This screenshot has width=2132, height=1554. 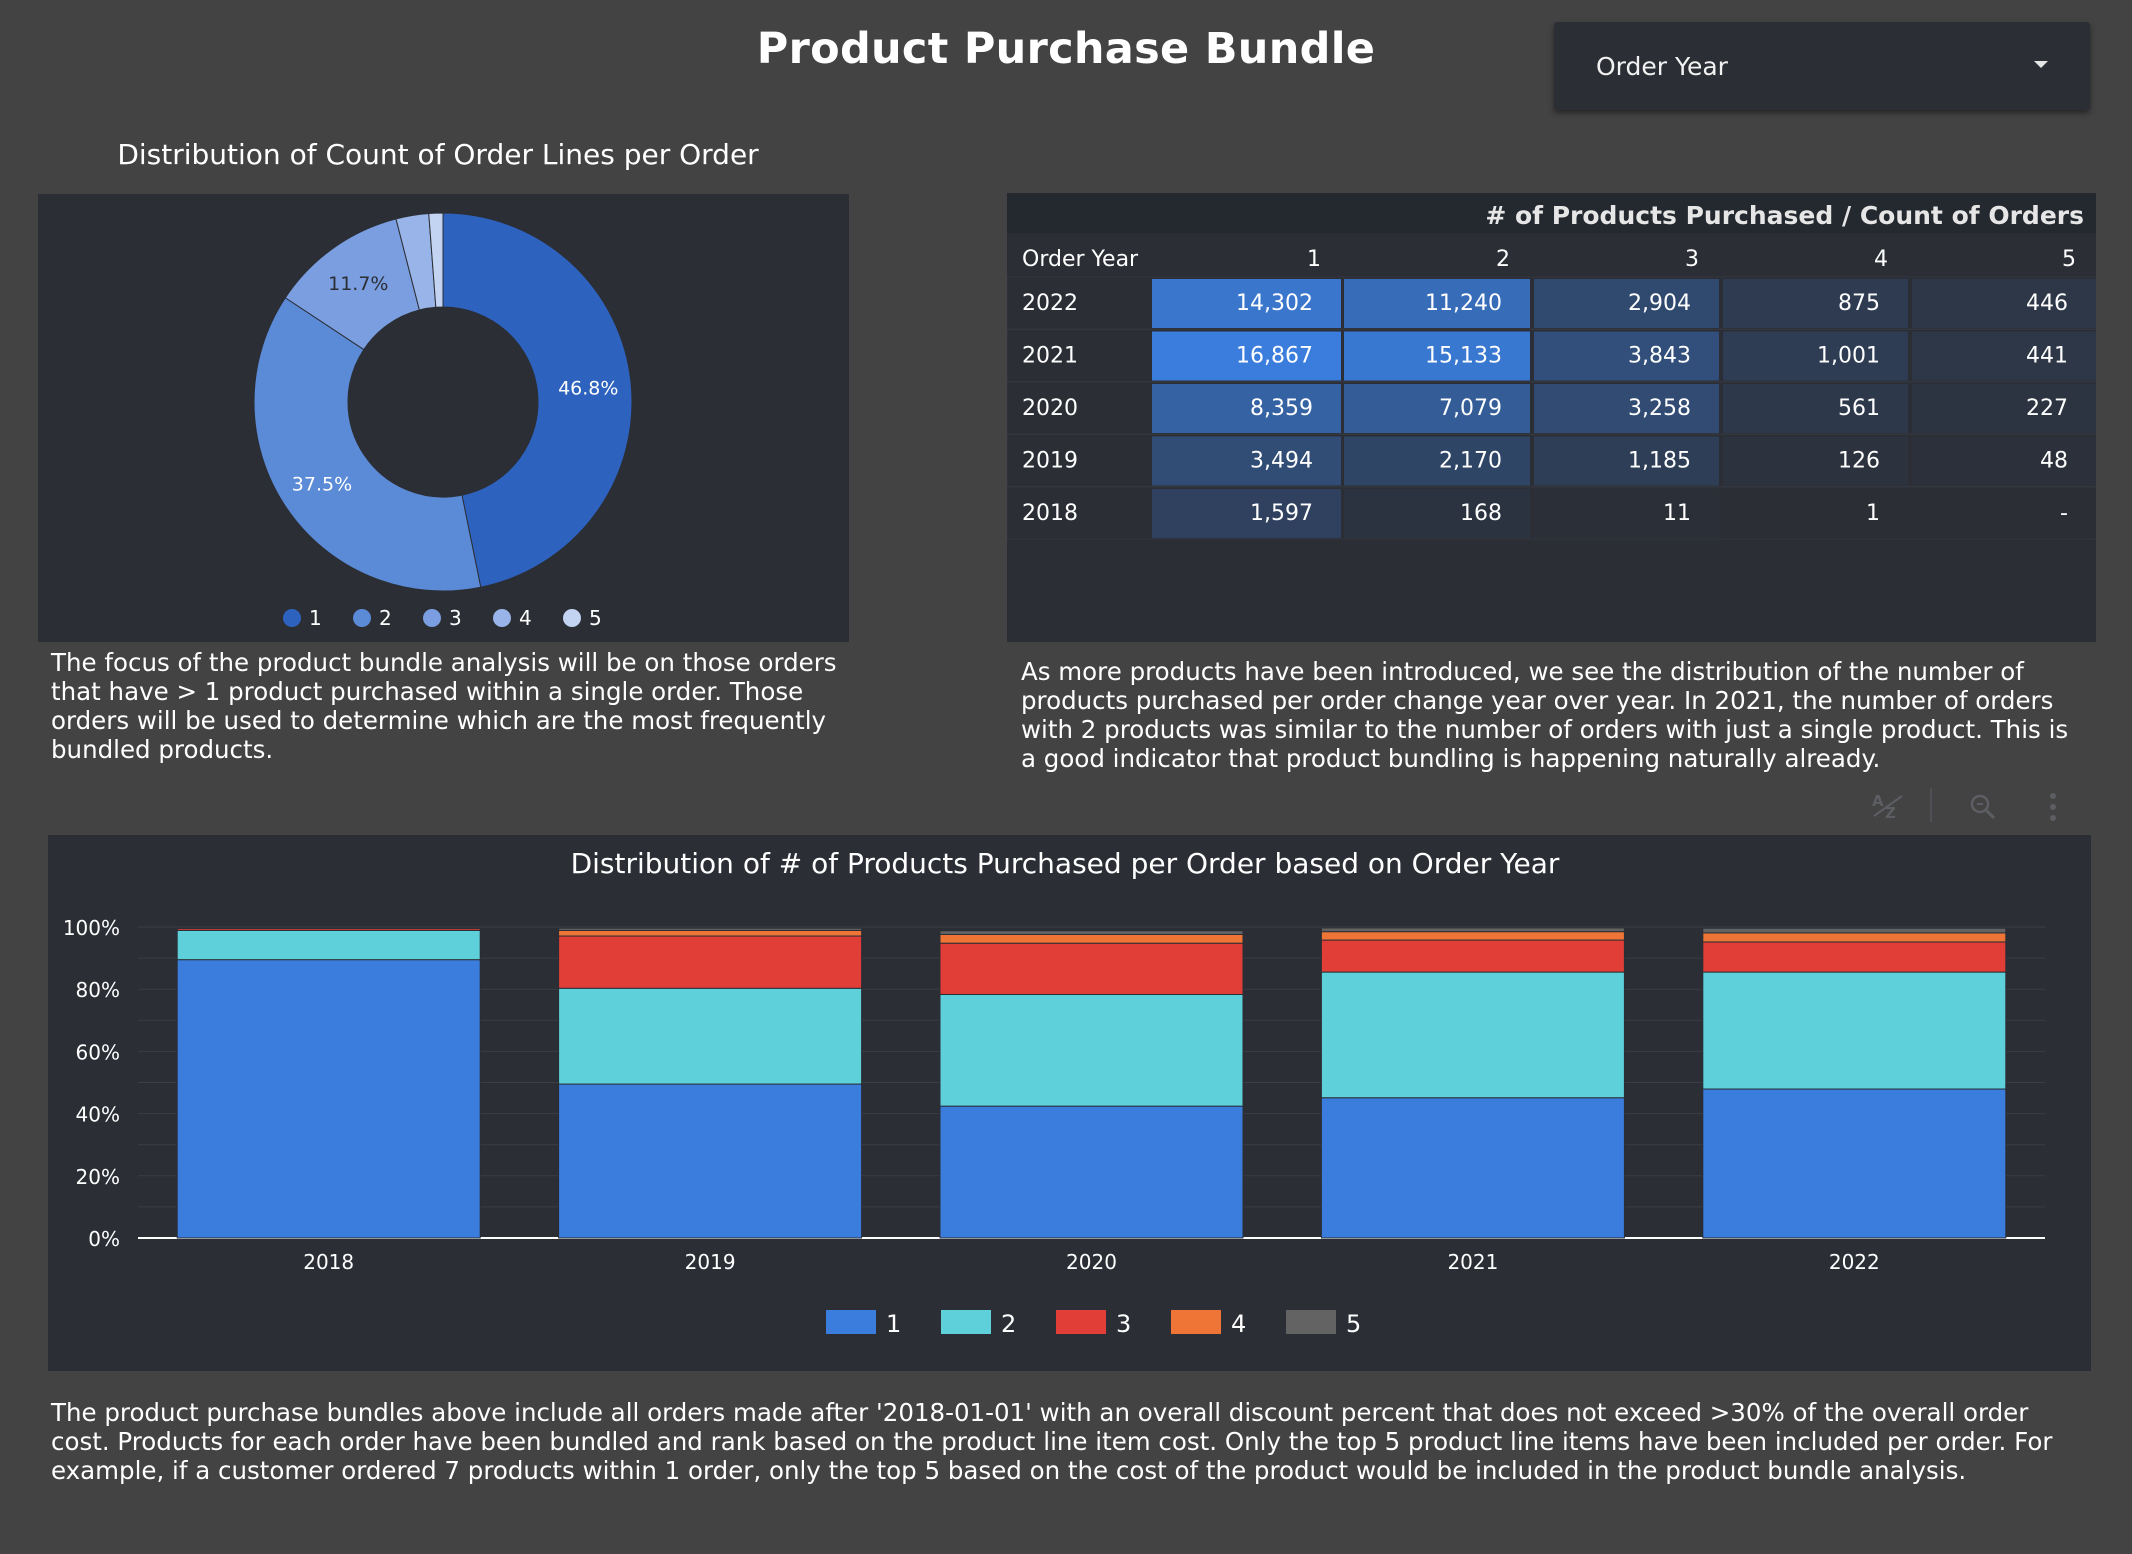 What do you see at coordinates (1983, 807) in the screenshot?
I see `zoom-icon` at bounding box center [1983, 807].